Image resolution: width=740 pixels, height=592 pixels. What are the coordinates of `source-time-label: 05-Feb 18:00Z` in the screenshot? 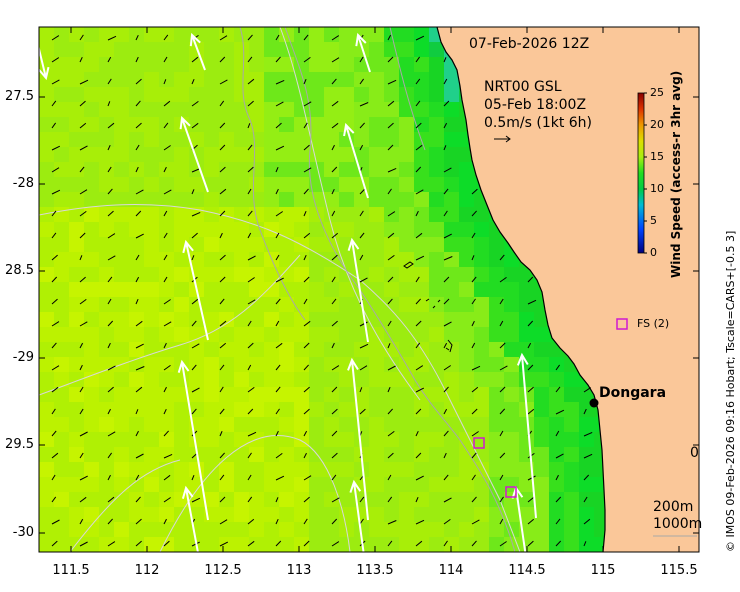 It's located at (535, 105).